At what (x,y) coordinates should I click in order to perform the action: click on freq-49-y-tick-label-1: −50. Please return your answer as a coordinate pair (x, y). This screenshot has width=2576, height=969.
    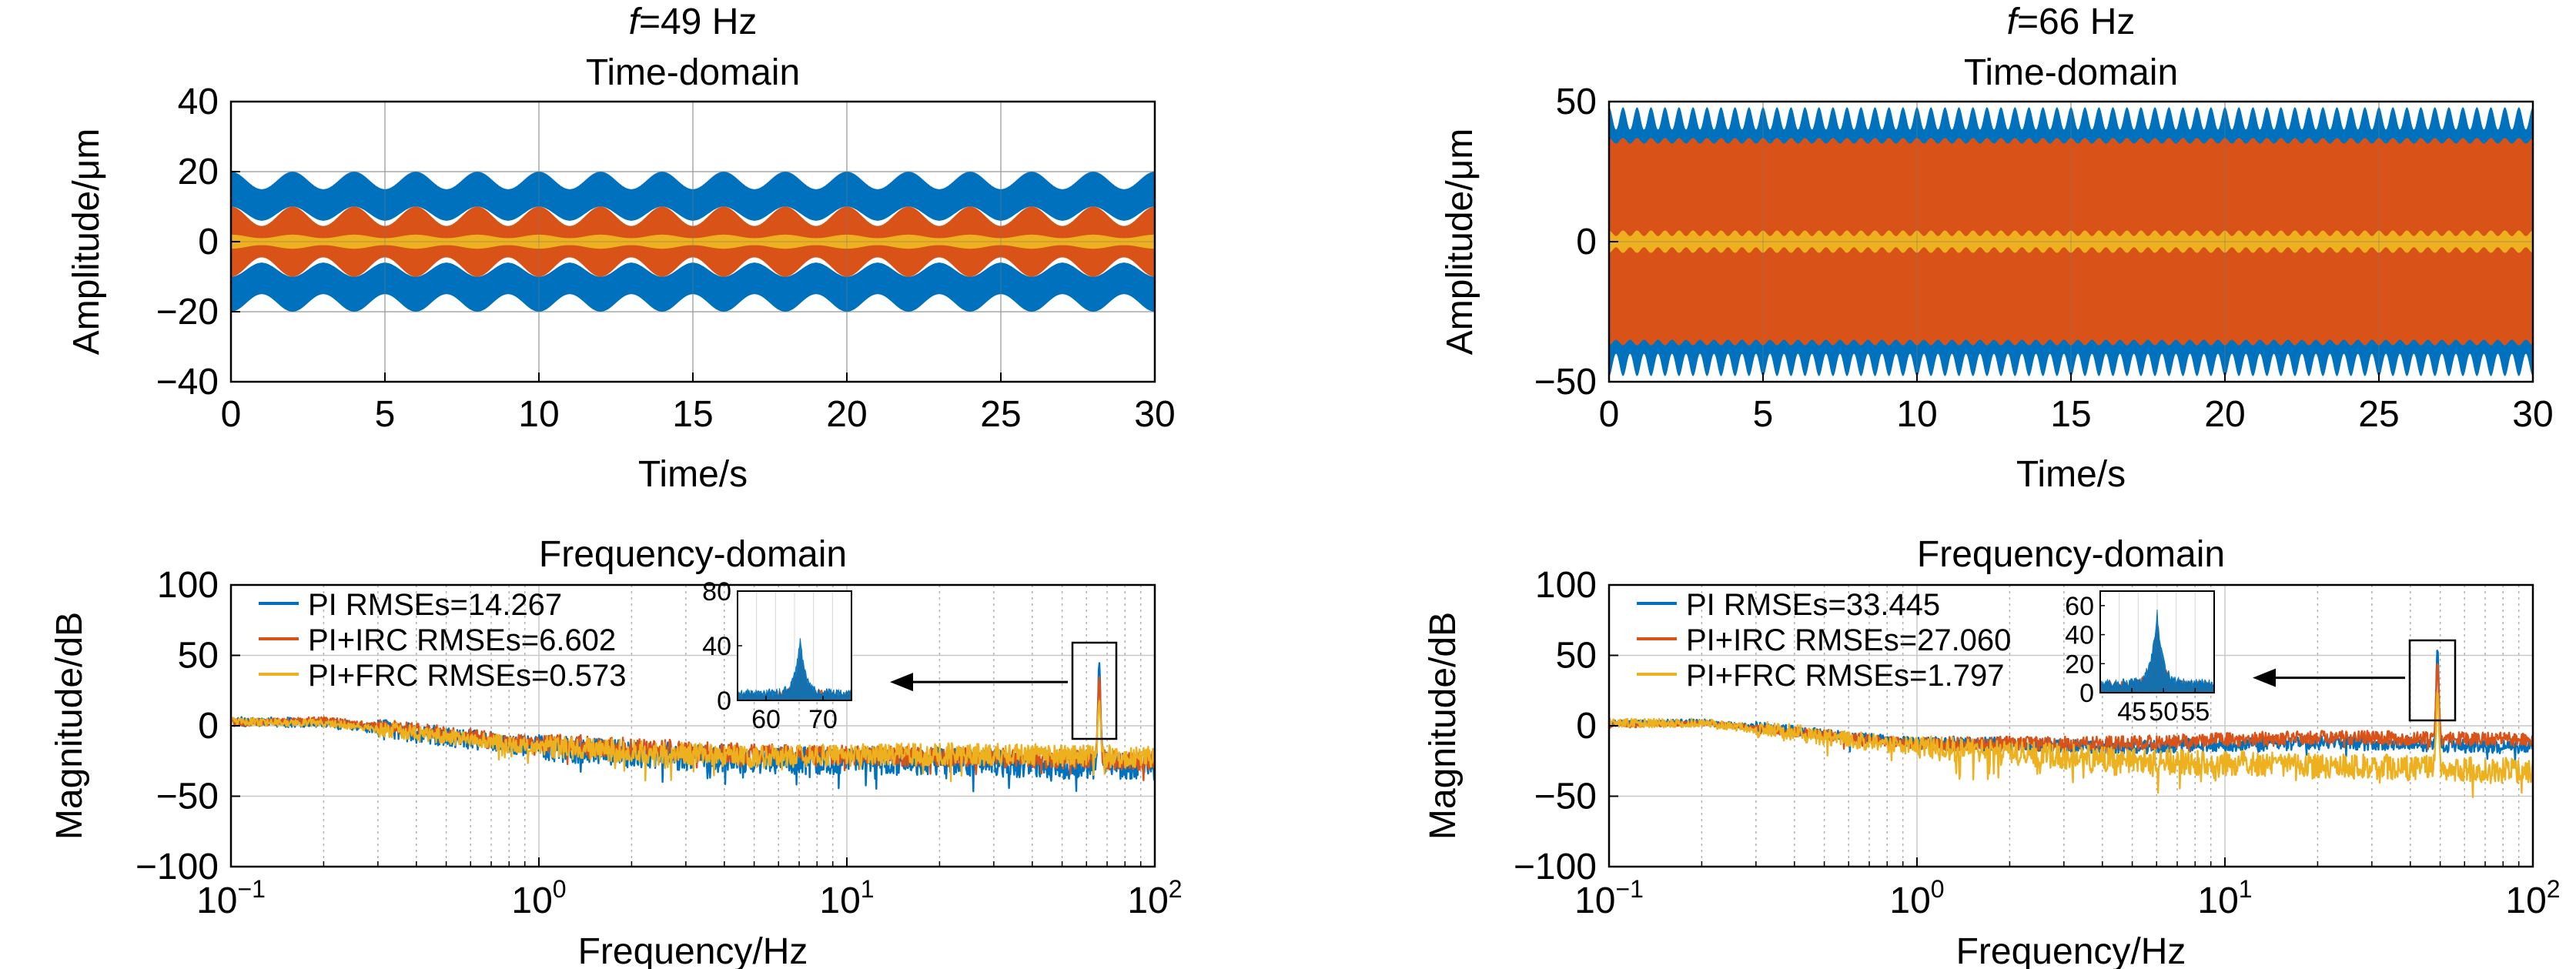
    Looking at the image, I should click on (188, 797).